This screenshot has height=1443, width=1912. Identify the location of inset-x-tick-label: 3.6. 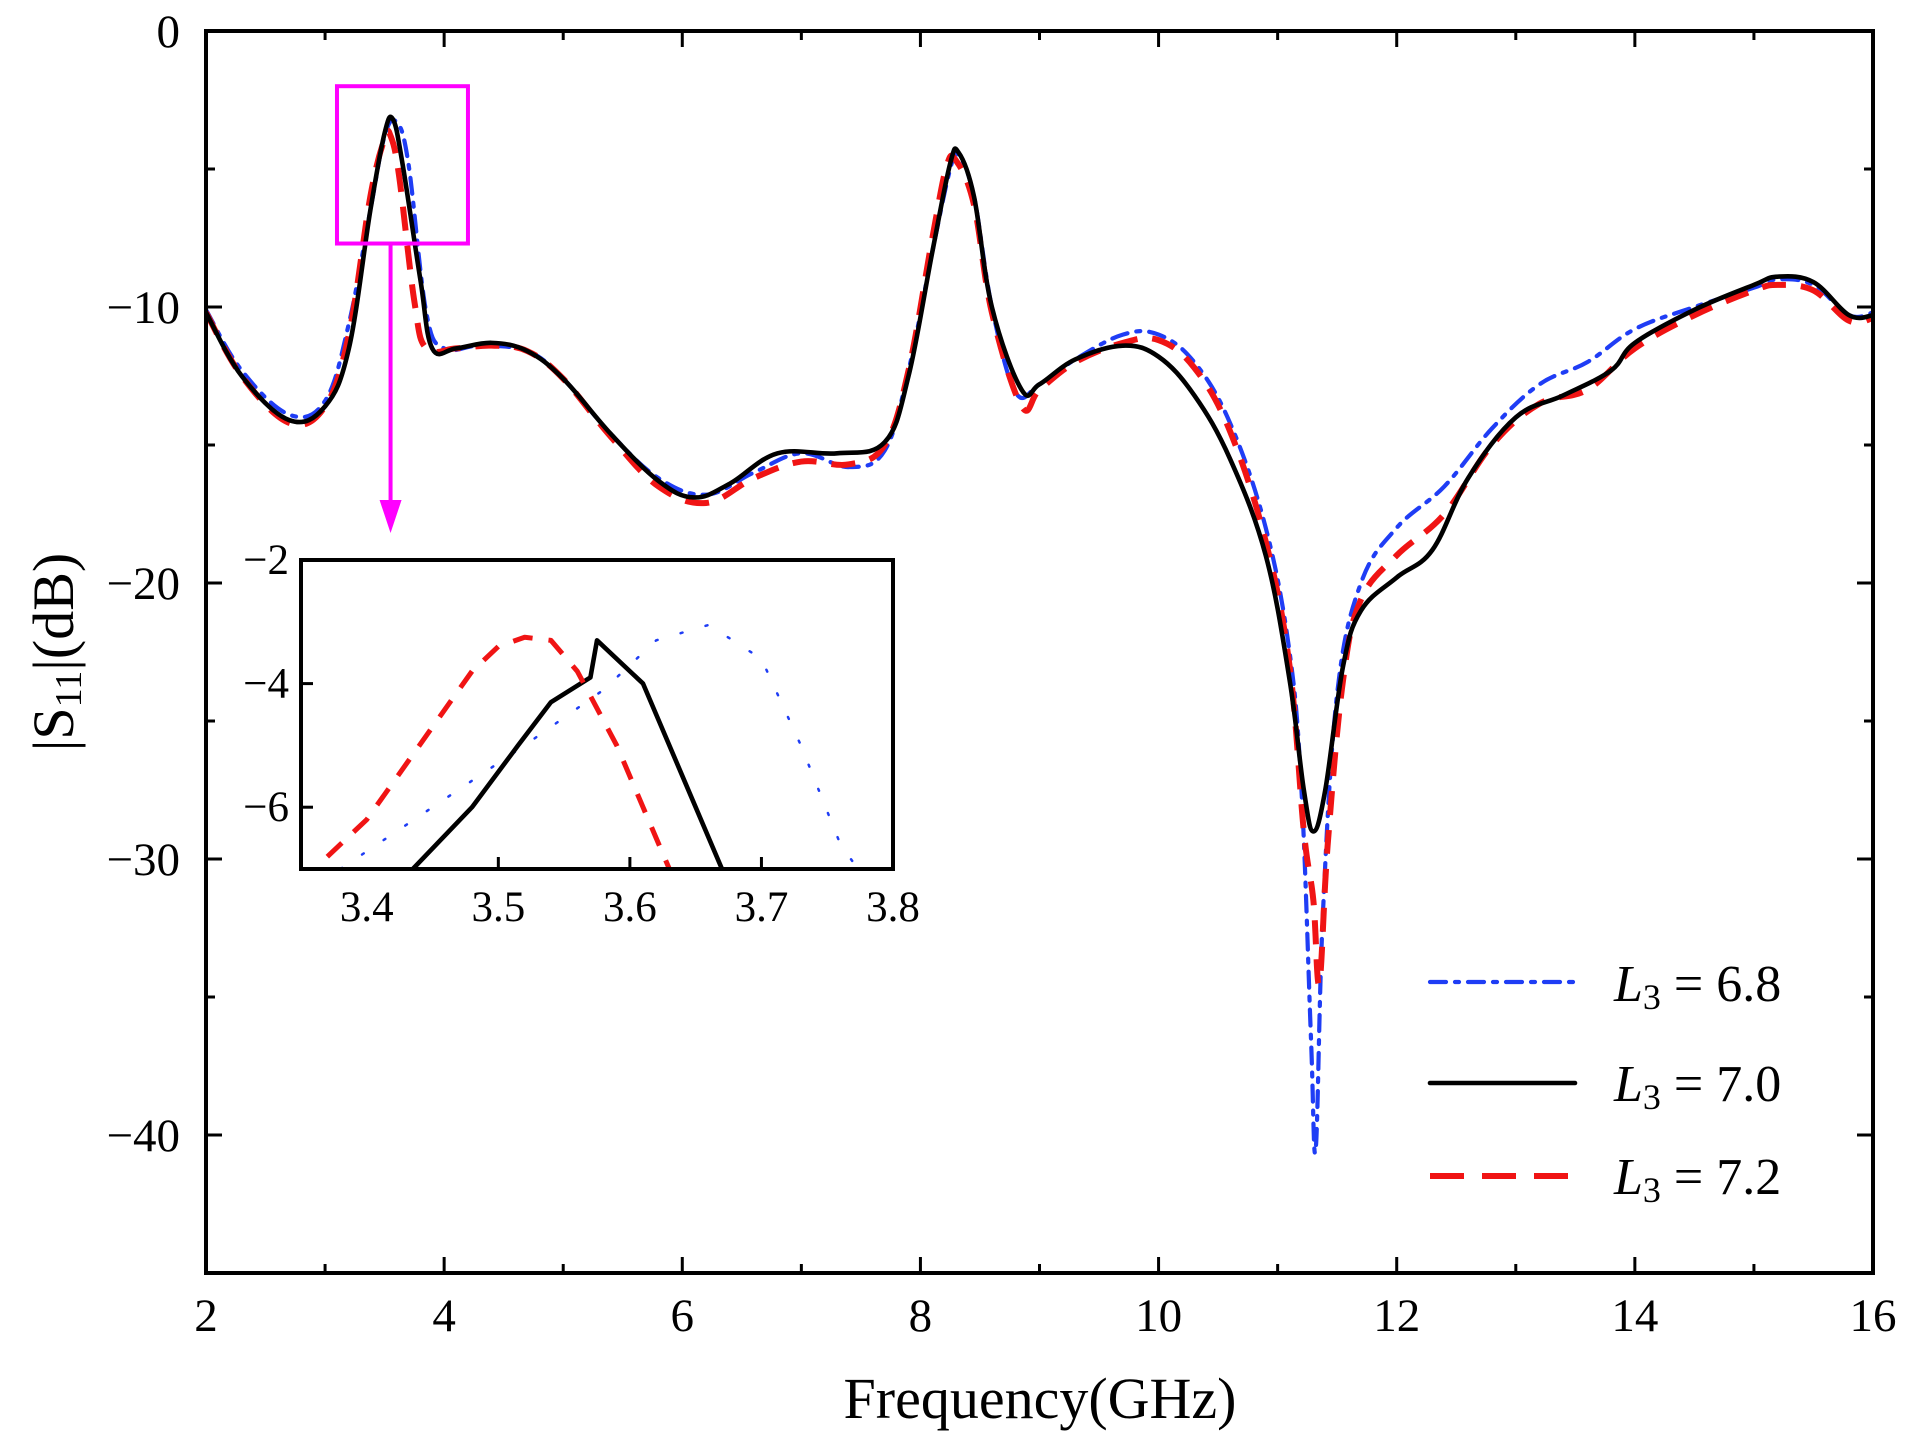
(630, 907).